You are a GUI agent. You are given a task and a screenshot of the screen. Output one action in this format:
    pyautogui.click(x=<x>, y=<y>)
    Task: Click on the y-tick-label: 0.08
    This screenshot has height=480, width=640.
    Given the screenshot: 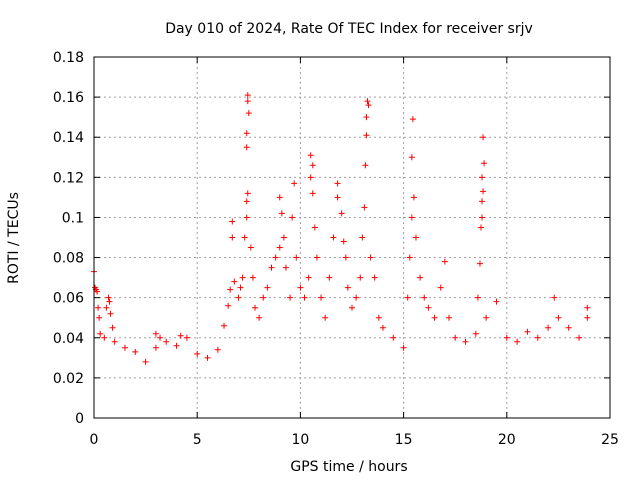 What is the action you would take?
    pyautogui.click(x=68, y=259)
    